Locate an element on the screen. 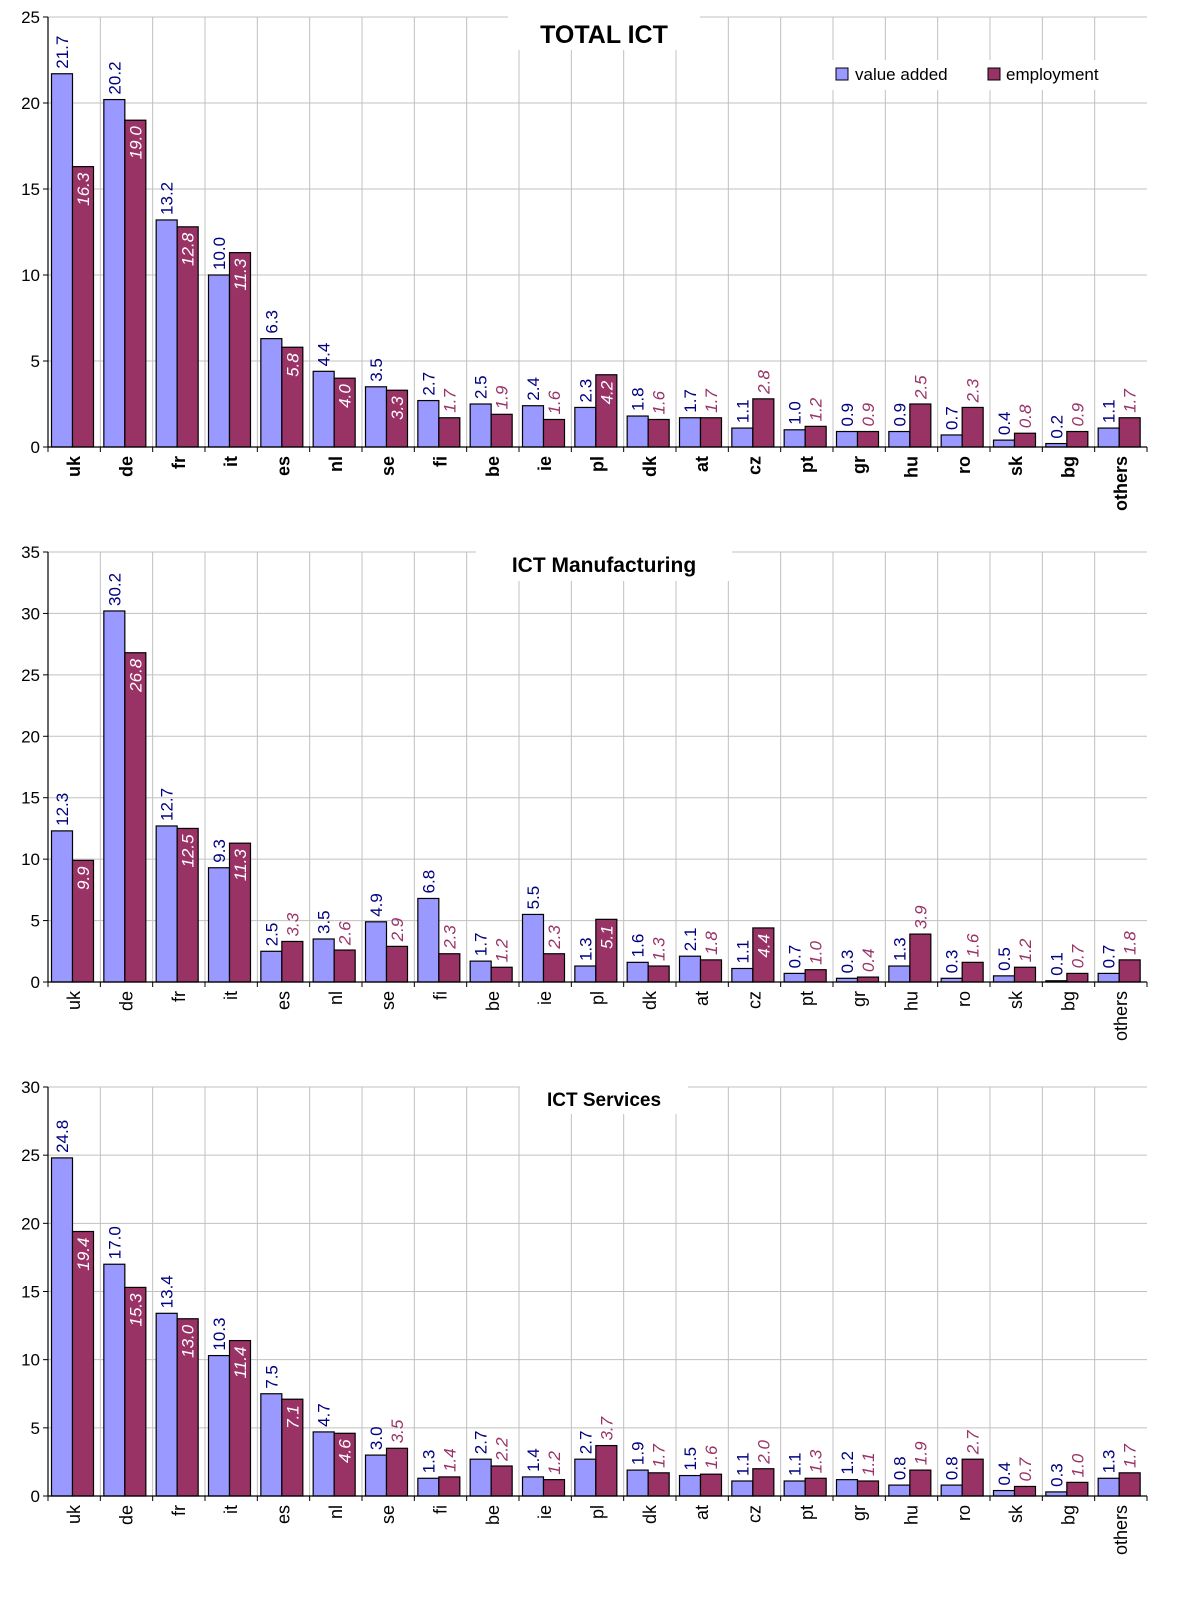 This screenshot has width=1184, height=1614. category-label-be: be is located at coordinates (493, 466).